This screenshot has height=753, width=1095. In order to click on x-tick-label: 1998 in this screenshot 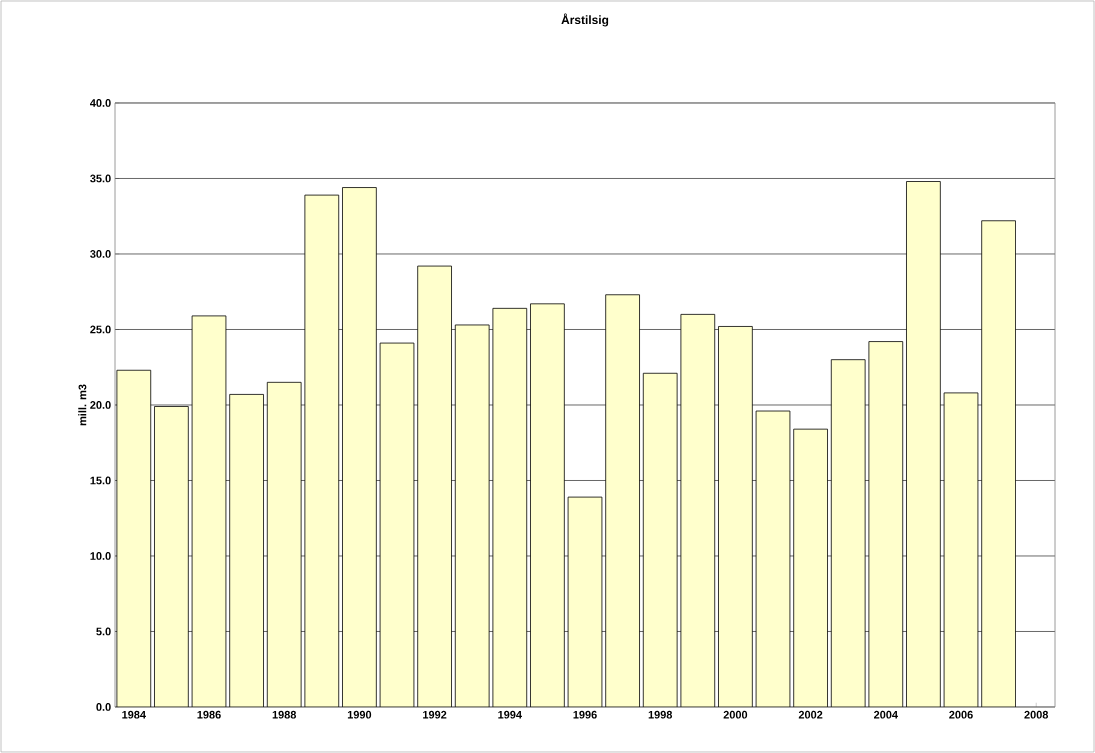, I will do `click(660, 714)`.